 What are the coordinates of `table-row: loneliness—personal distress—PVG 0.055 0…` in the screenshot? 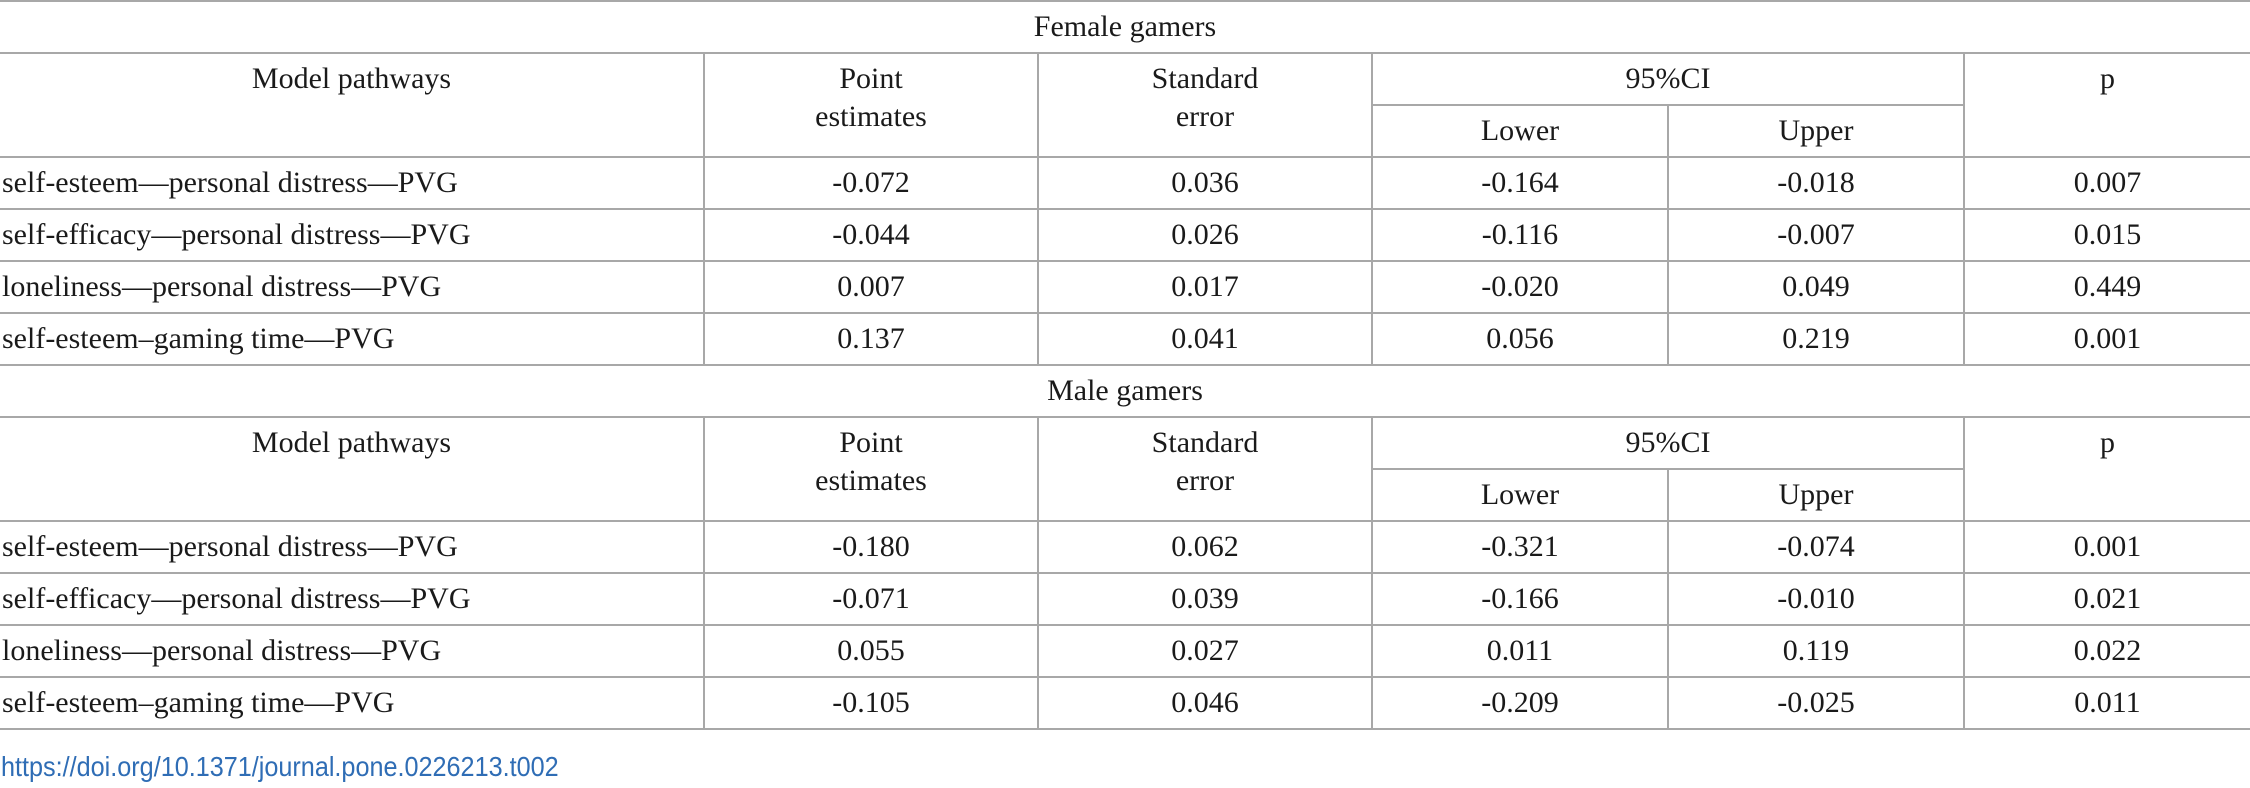 It's located at (1125, 651).